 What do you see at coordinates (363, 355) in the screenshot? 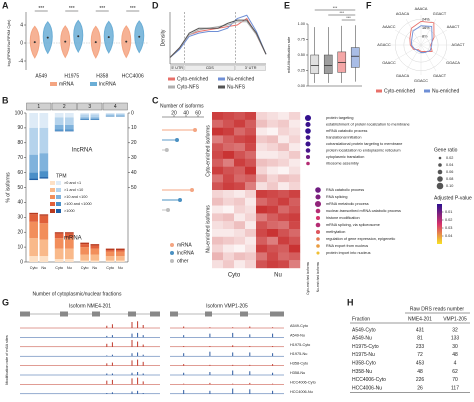
I see `table-cell: H1975-Nu` at bounding box center [363, 355].